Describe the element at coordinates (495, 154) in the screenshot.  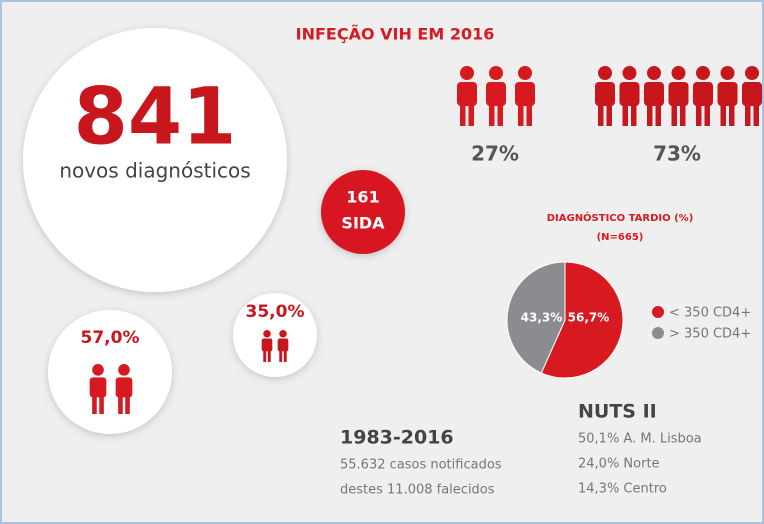
I see `women-percent: 27%` at that location.